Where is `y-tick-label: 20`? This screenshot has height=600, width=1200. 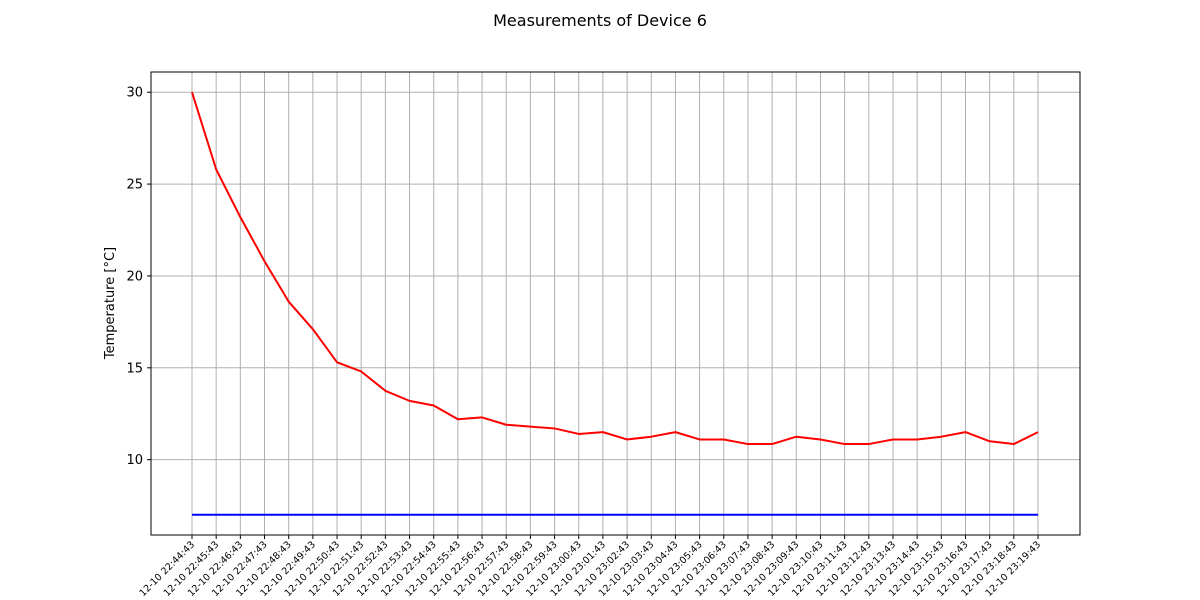 y-tick-label: 20 is located at coordinates (134, 276).